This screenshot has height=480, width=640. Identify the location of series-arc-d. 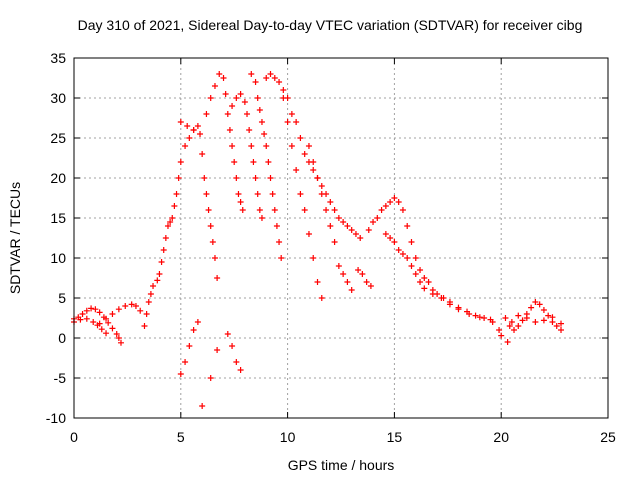
(266, 166).